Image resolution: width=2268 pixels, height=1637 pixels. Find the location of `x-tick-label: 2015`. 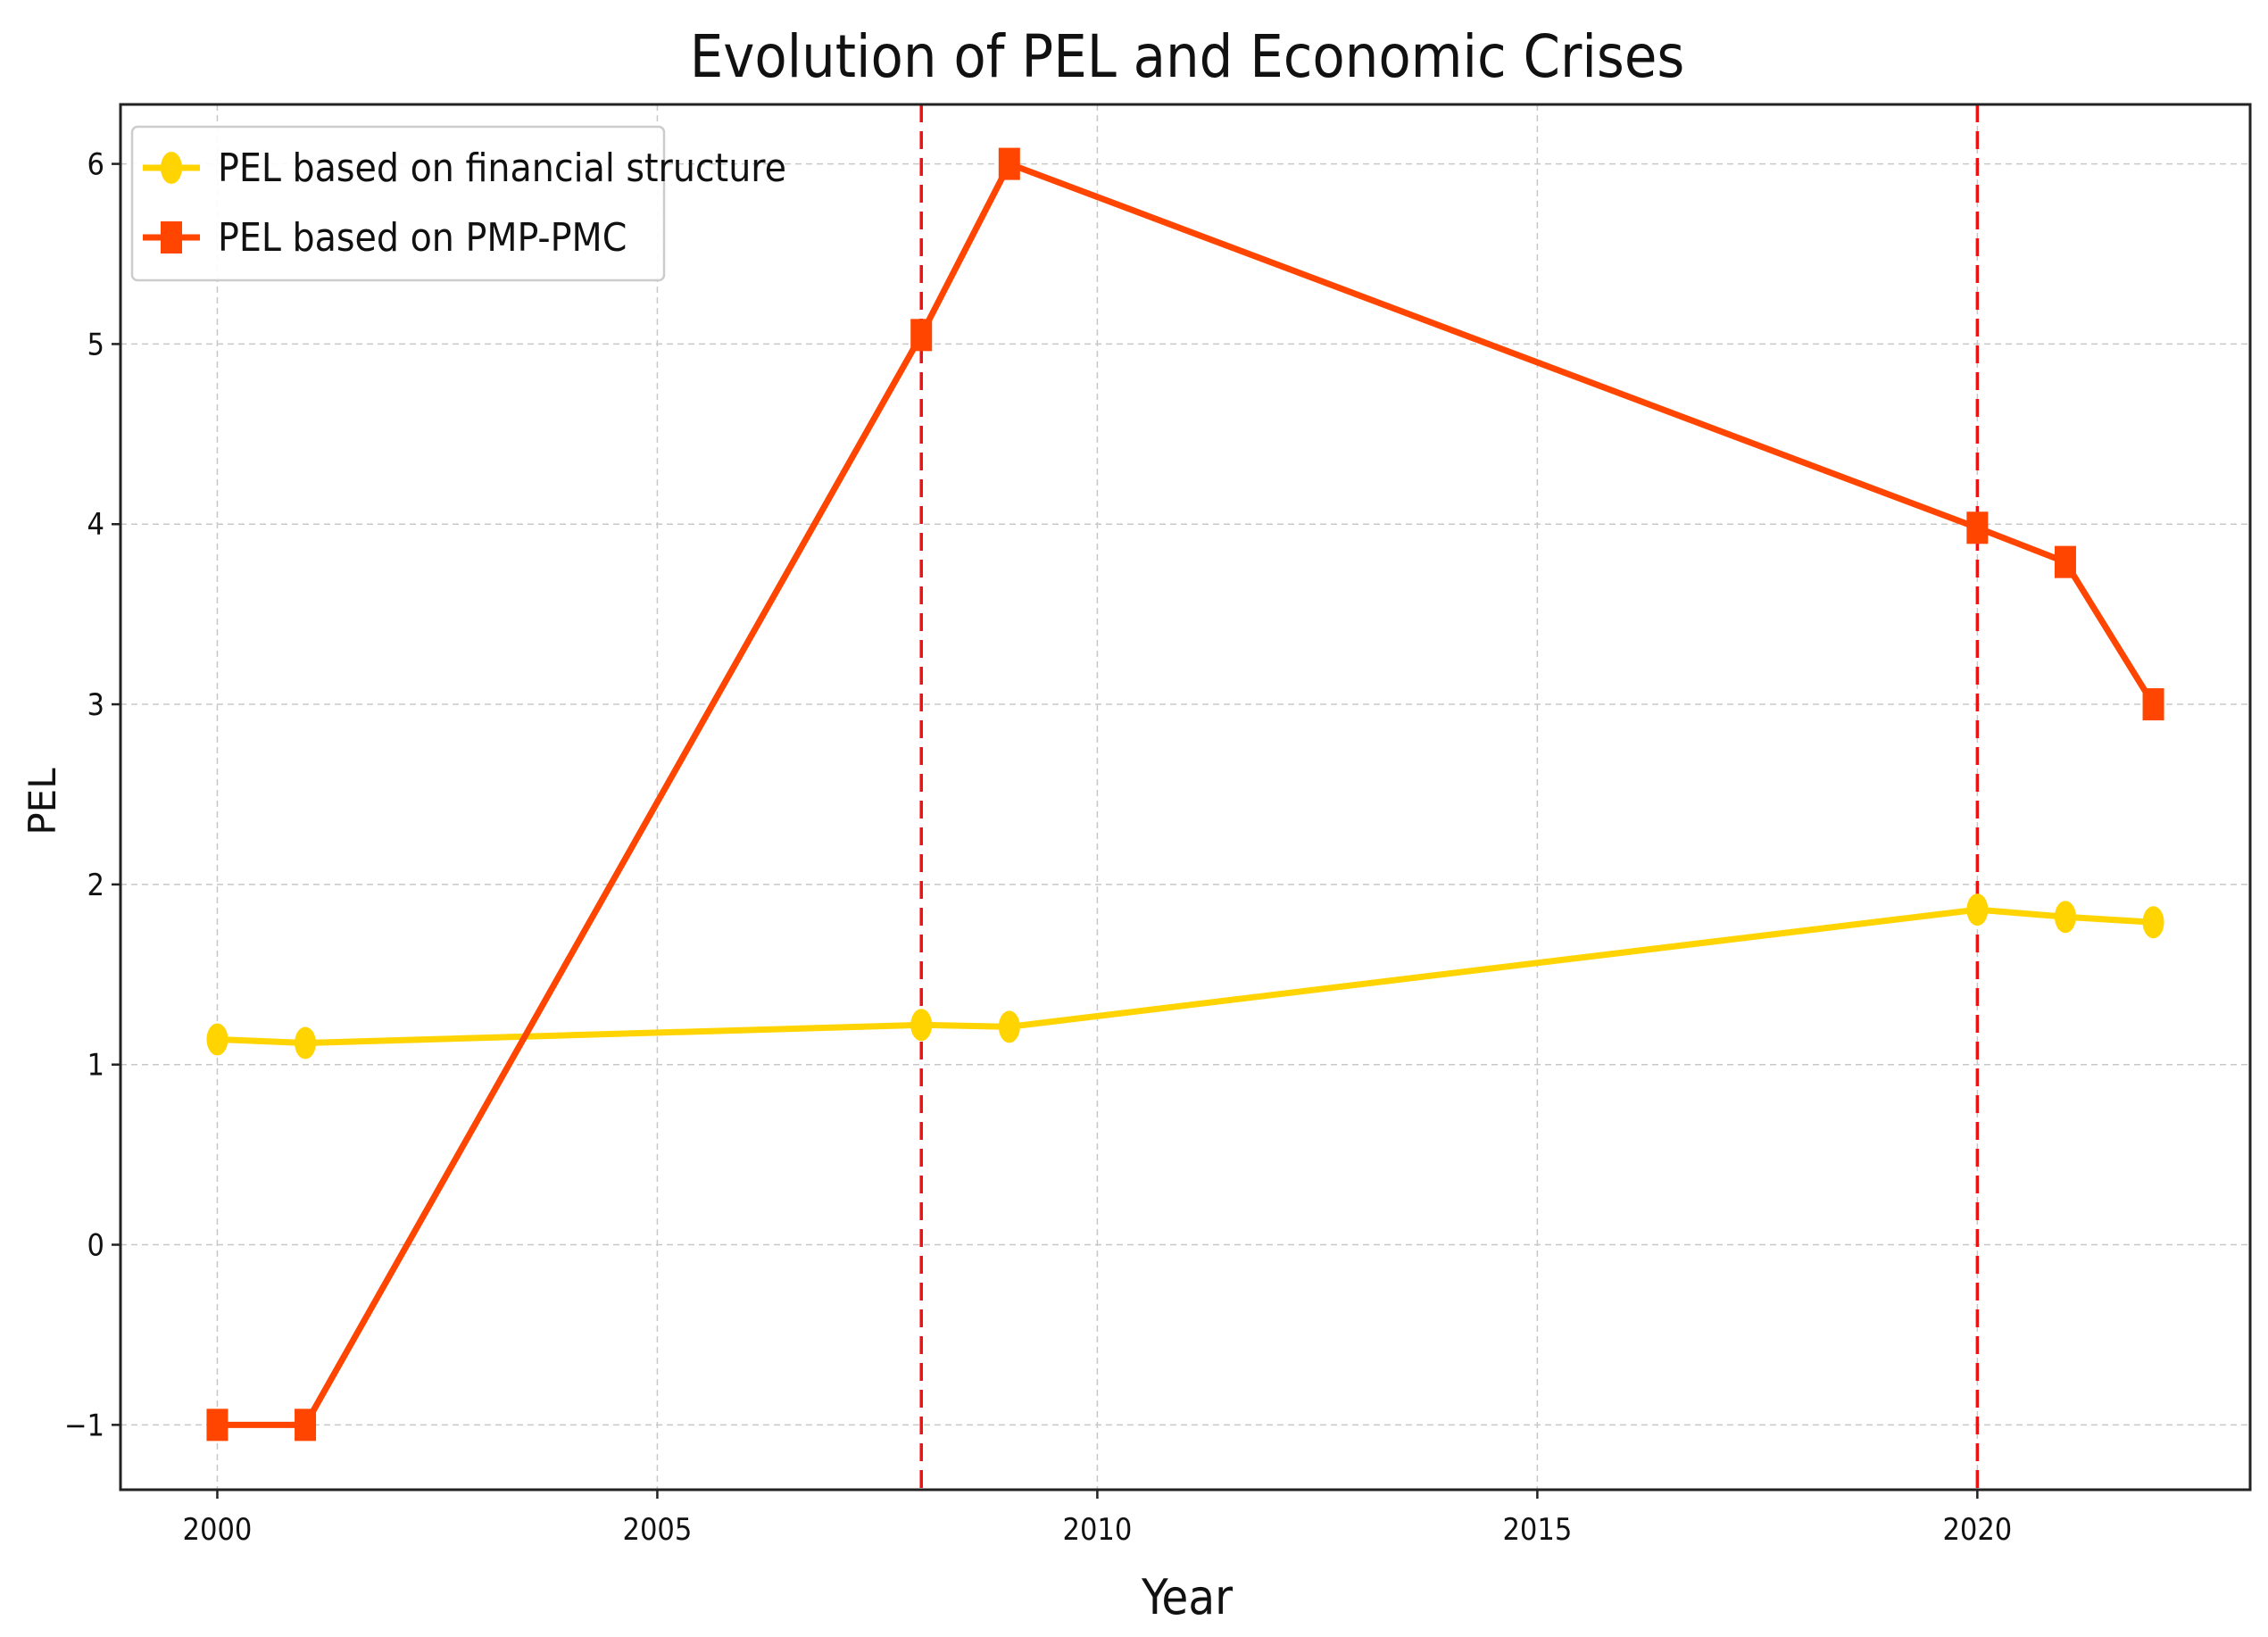

x-tick-label: 2015 is located at coordinates (1537, 1530).